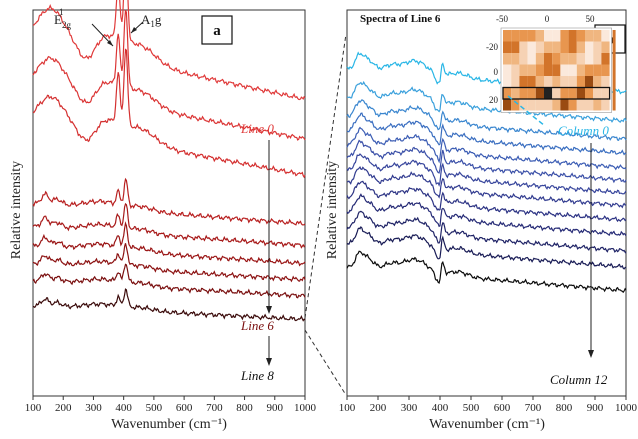 The image size is (638, 439). Describe the element at coordinates (332, 210) in the screenshot. I see `panel-b-y-axis-title: Relative intensity` at that location.